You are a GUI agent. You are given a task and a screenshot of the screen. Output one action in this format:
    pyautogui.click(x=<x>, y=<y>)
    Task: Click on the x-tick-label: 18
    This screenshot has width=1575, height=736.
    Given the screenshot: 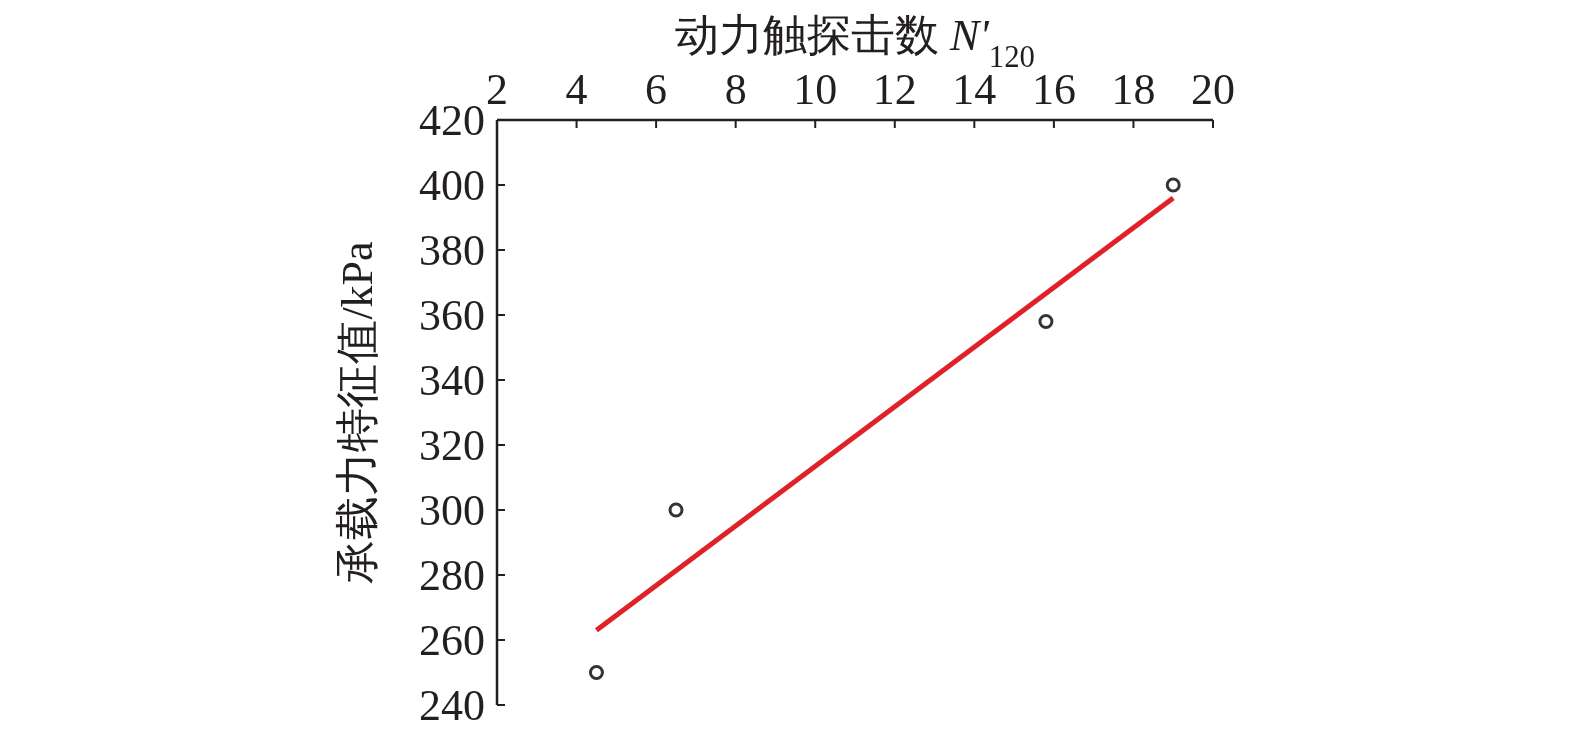 What is the action you would take?
    pyautogui.click(x=1133, y=89)
    